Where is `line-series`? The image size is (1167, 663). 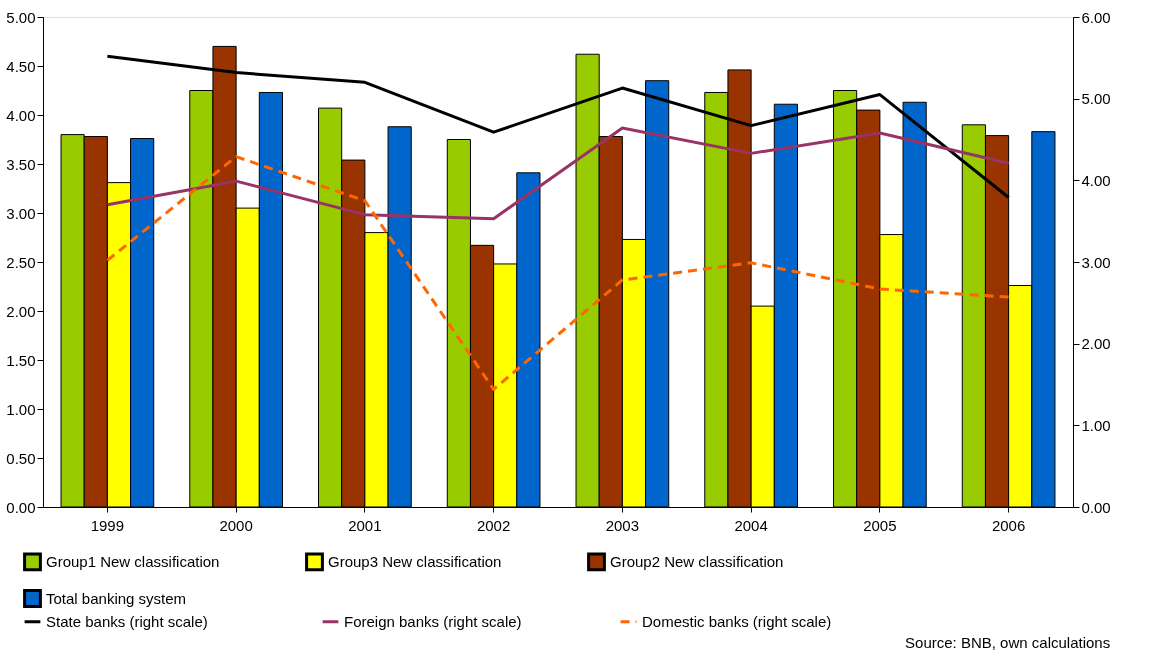 line-series is located at coordinates (558, 173).